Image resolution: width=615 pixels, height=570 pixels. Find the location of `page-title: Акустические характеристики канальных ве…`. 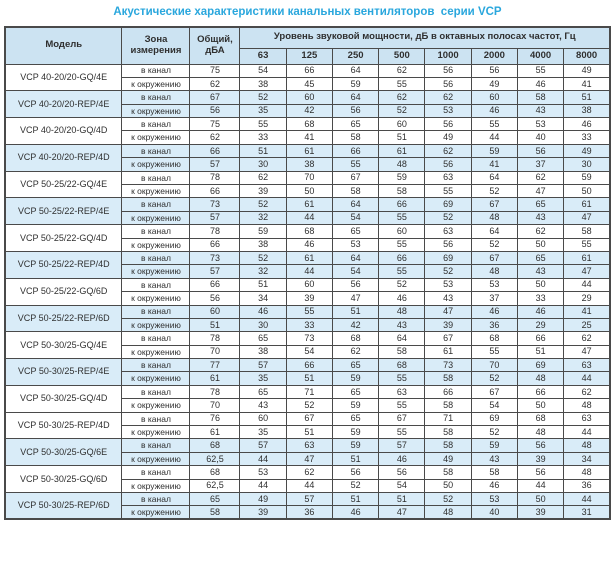

page-title: Акустические характеристики канальных ве… is located at coordinates (307, 12).